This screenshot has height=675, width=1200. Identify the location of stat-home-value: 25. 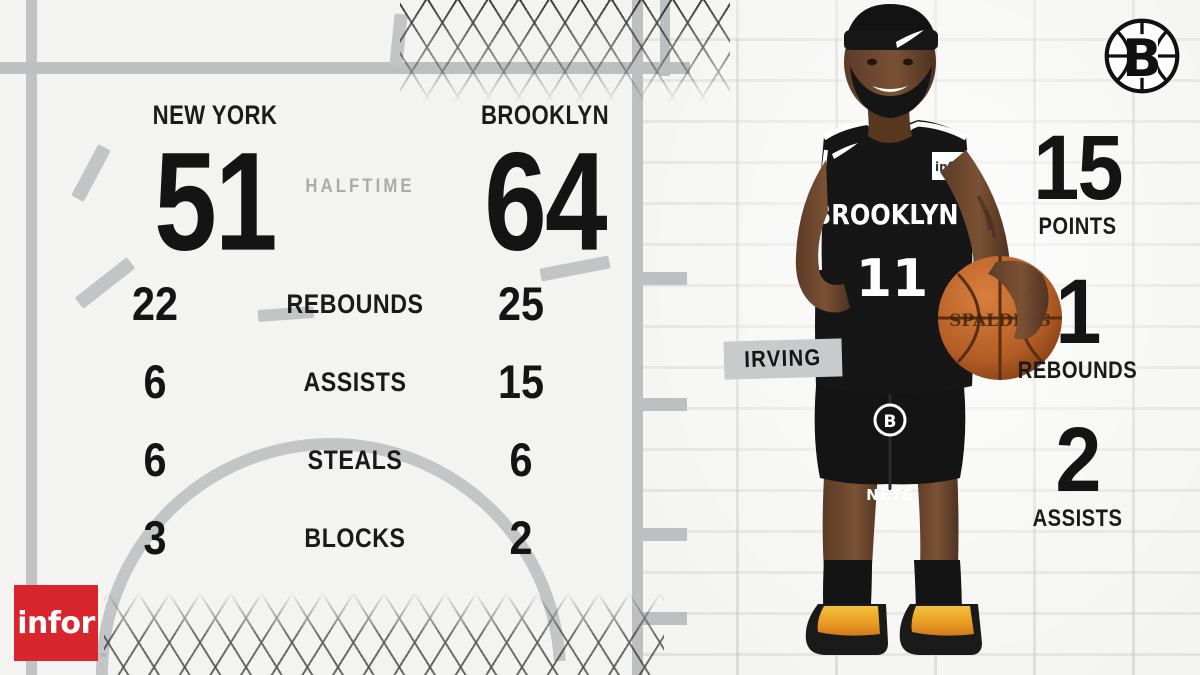
(521, 303).